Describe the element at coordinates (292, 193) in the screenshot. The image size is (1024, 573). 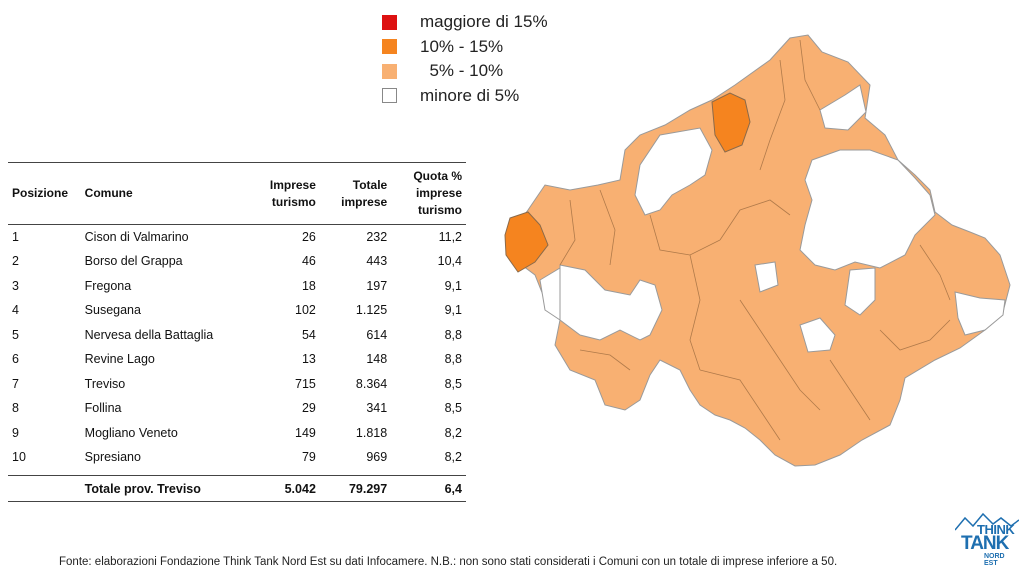
I see `header-imprese-turismo: Imprese turismo` at that location.